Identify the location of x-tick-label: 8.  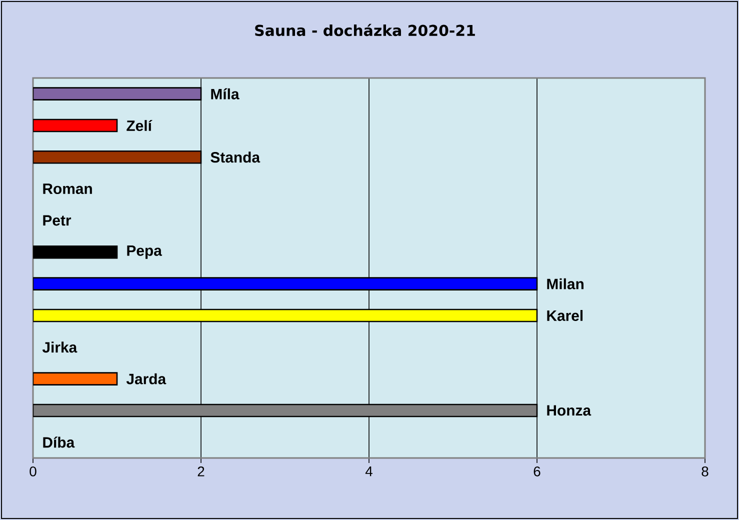
(705, 471).